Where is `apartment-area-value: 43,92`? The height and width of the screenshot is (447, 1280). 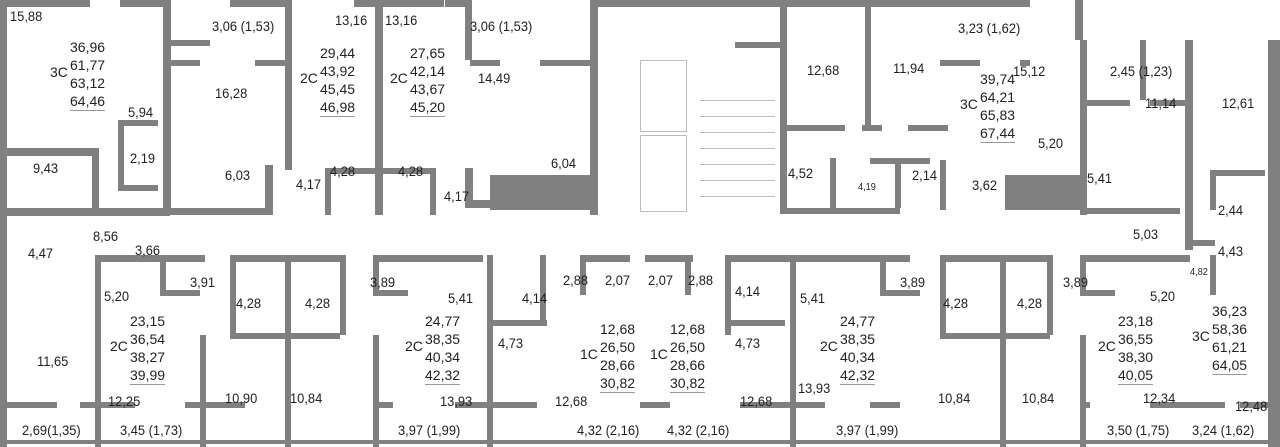 apartment-area-value: 43,92 is located at coordinates (338, 71).